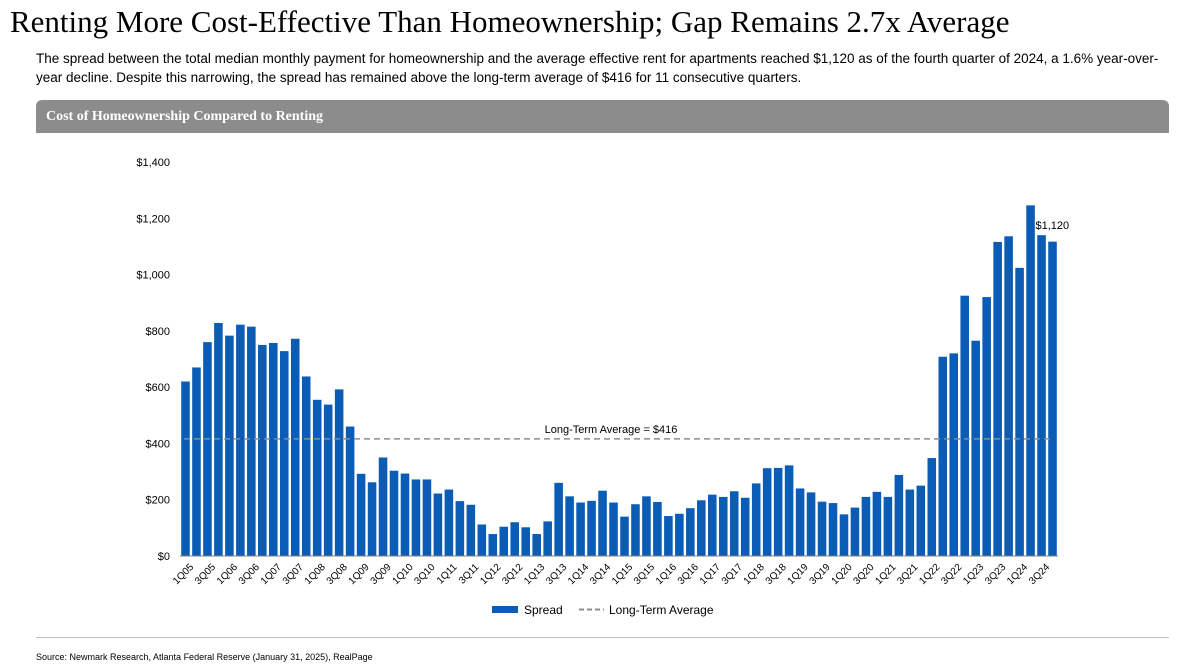 The image size is (1191, 670). I want to click on x-tick-label: 3Q18, so click(776, 574).